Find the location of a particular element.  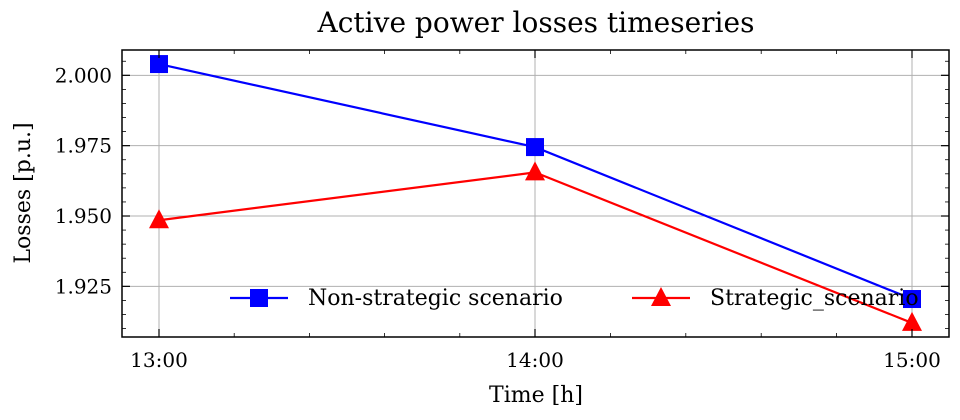

y-tick-label: 1.950 is located at coordinates (83, 216).